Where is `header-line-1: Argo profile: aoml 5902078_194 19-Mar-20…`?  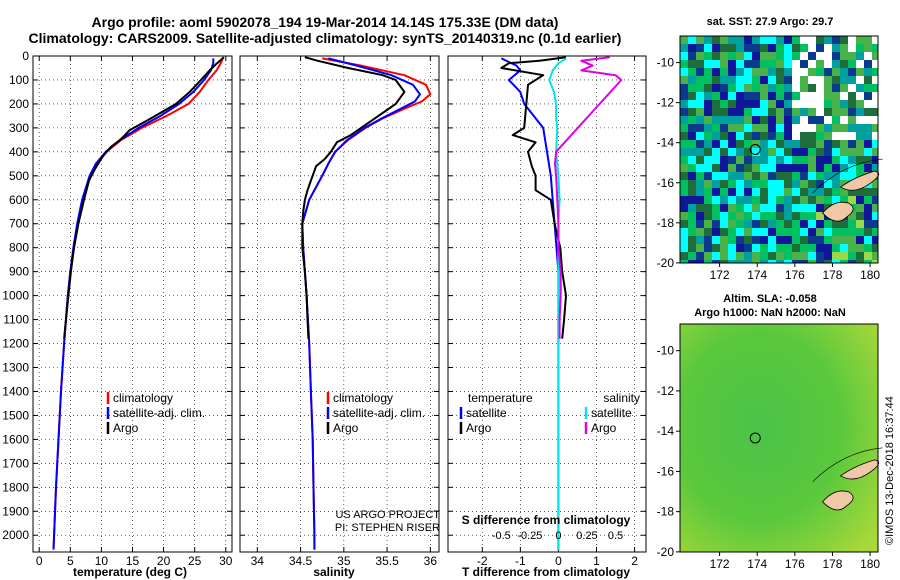
header-line-1: Argo profile: aoml 5902078_194 19-Mar-20… is located at coordinates (325, 22).